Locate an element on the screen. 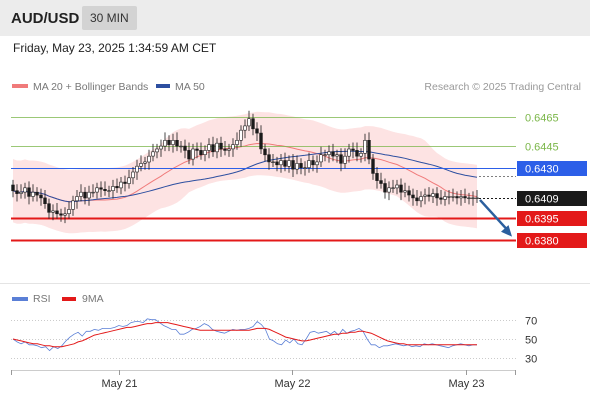 This screenshot has width=590, height=400. level-label-0.6445: 0.6445 is located at coordinates (542, 148).